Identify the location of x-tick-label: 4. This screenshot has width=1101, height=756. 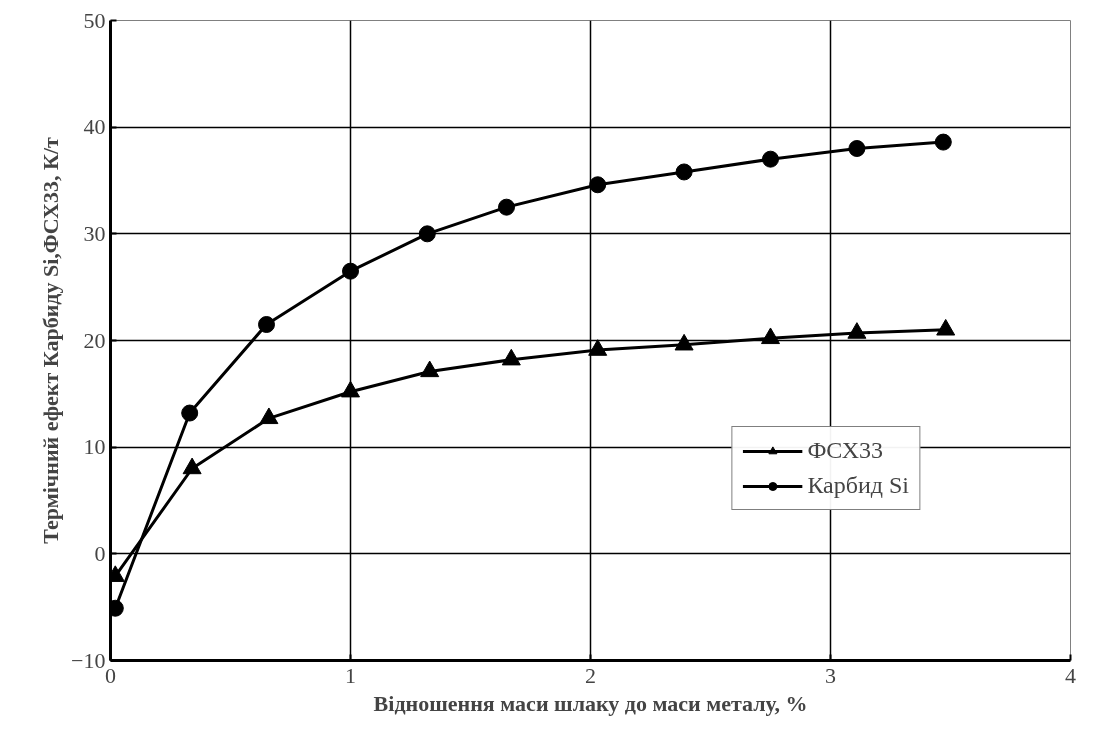
(1070, 675).